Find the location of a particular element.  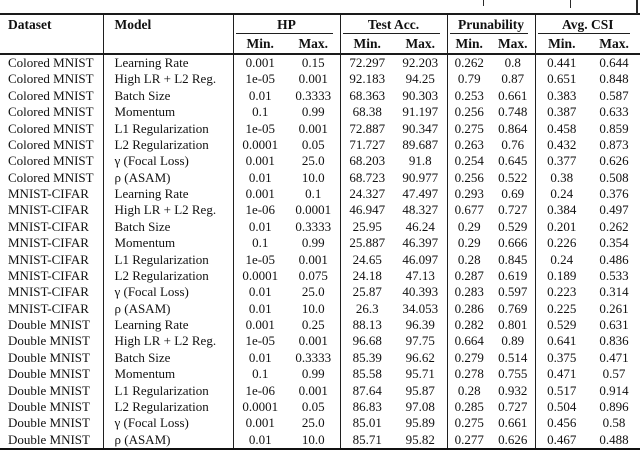

col-group-hp: HP is located at coordinates (287, 24).